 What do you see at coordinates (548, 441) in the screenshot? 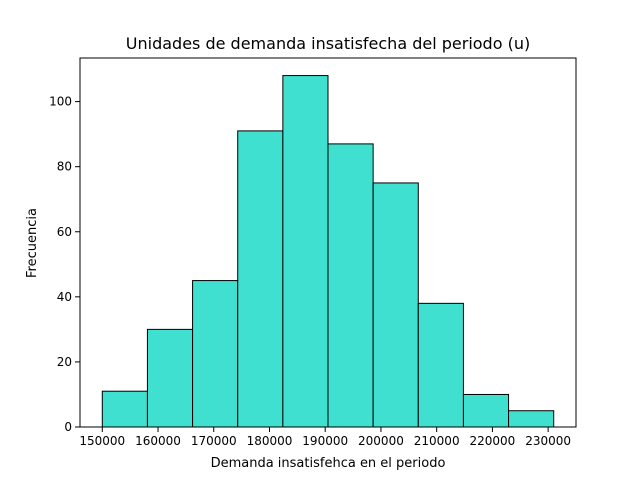
I see `x-tick-label: 230000` at bounding box center [548, 441].